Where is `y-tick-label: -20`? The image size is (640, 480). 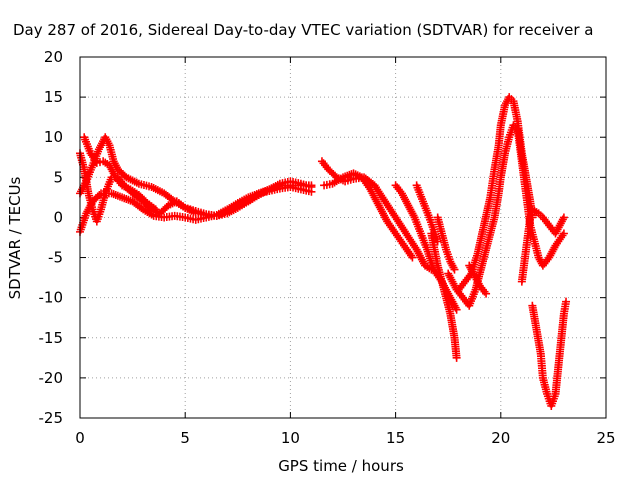 y-tick-label: -20 is located at coordinates (51, 378).